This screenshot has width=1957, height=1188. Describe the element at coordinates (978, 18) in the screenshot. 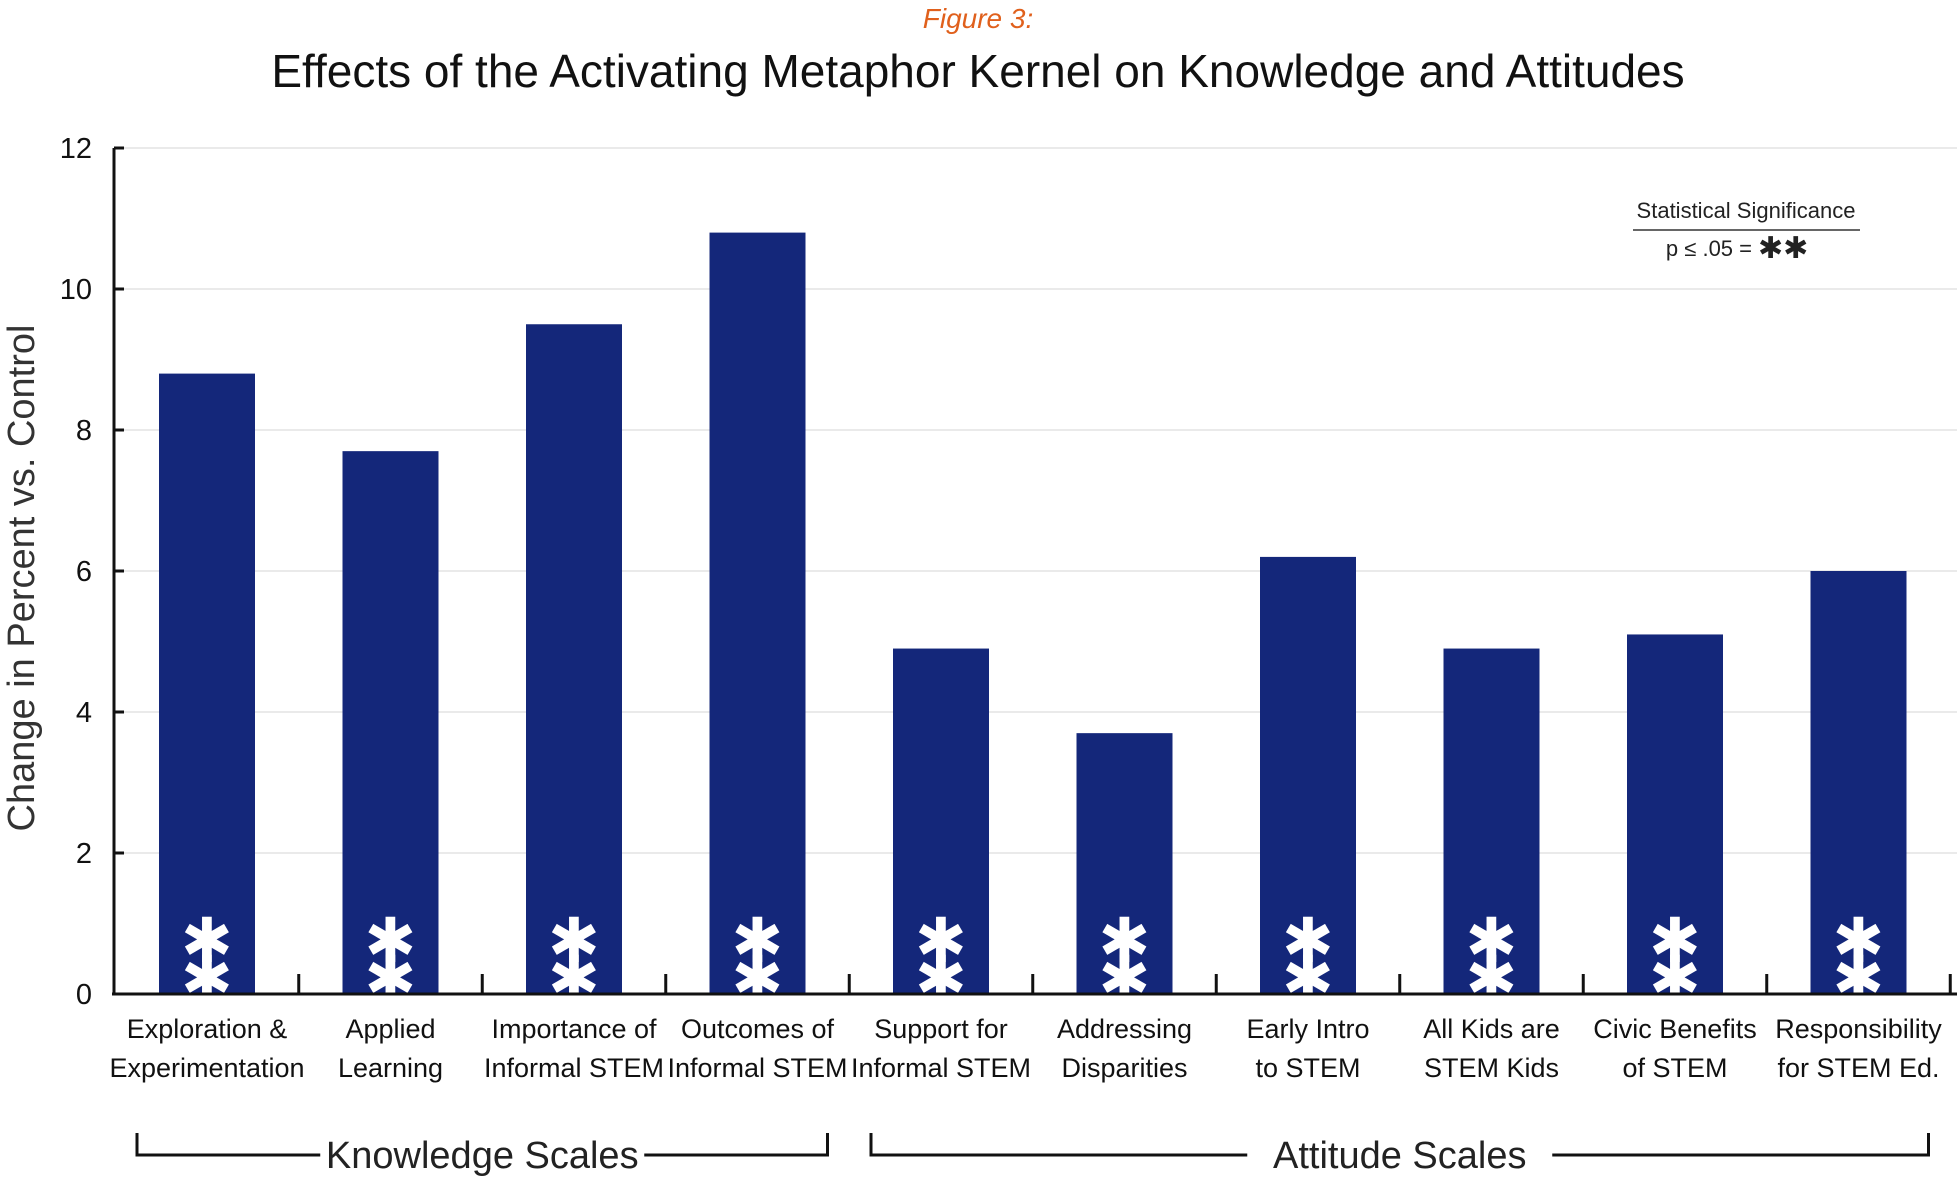

I see `figure-label: Figure 3:` at that location.